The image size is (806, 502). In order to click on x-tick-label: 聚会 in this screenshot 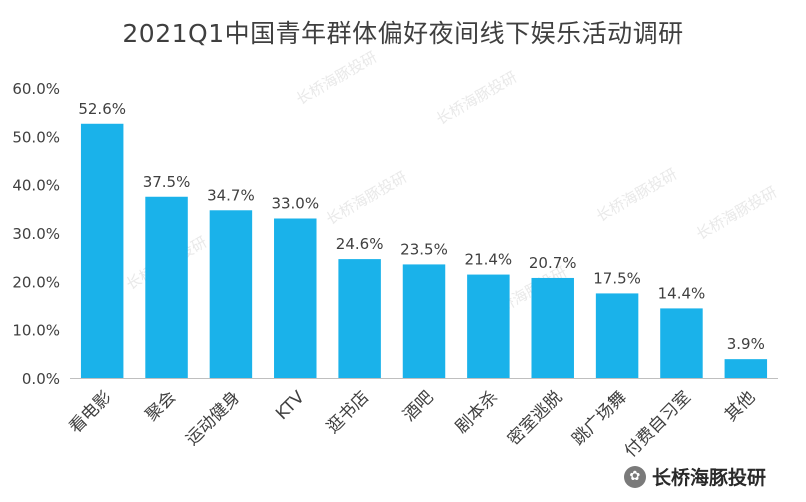, I will do `click(161, 406)`.